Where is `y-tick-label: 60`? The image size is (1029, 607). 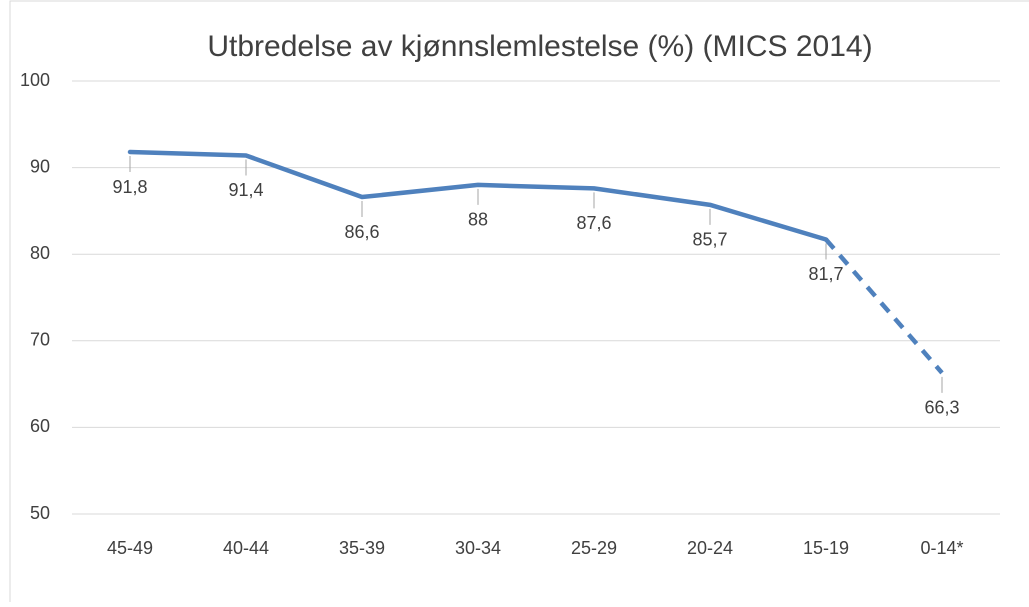
y-tick-label: 60 is located at coordinates (40, 426).